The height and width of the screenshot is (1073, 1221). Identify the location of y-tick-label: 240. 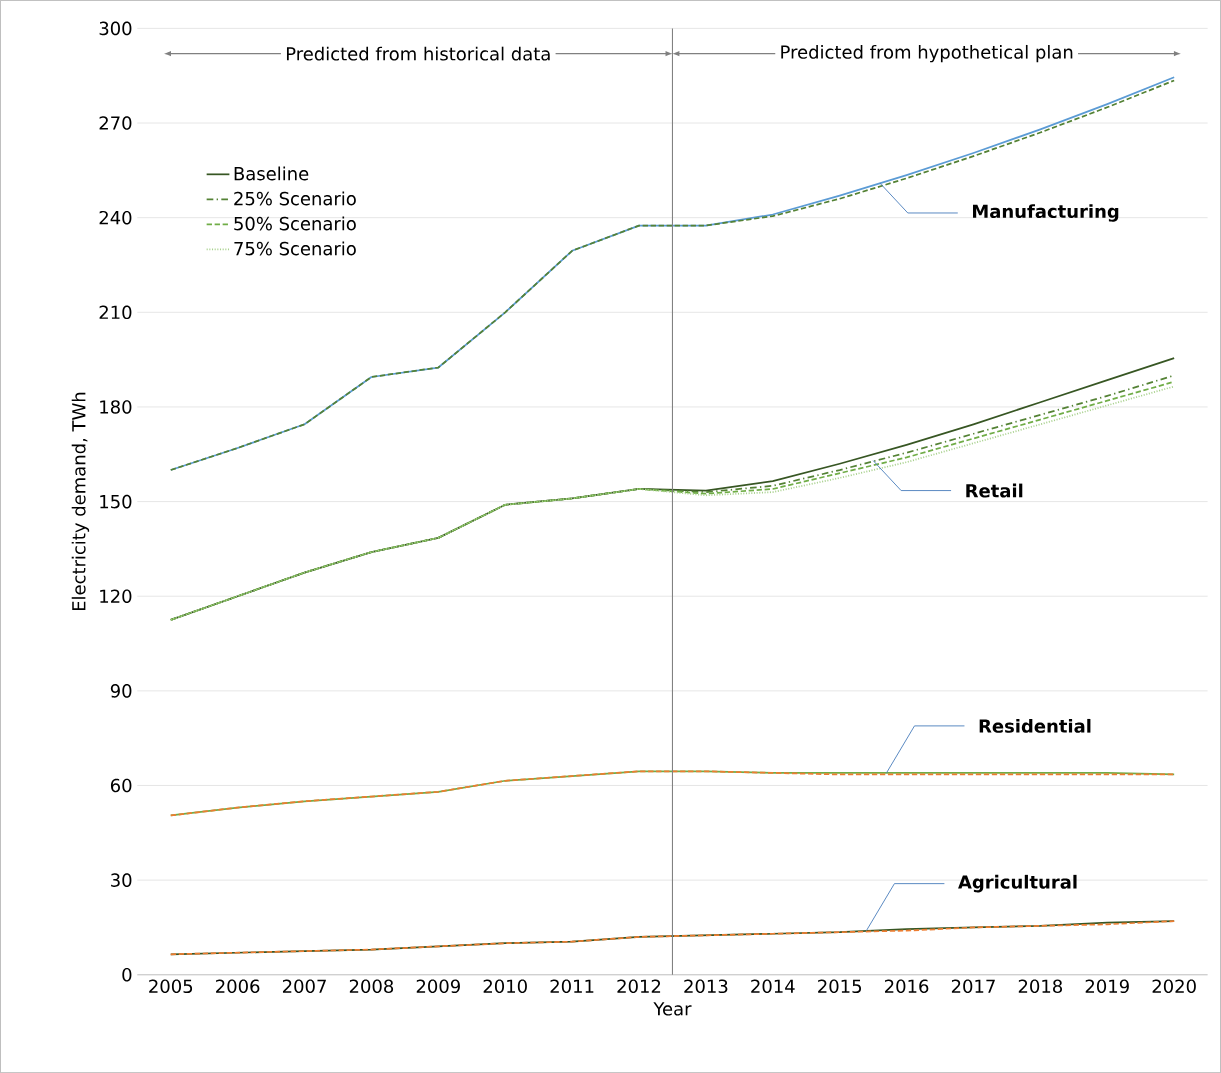
(115, 217).